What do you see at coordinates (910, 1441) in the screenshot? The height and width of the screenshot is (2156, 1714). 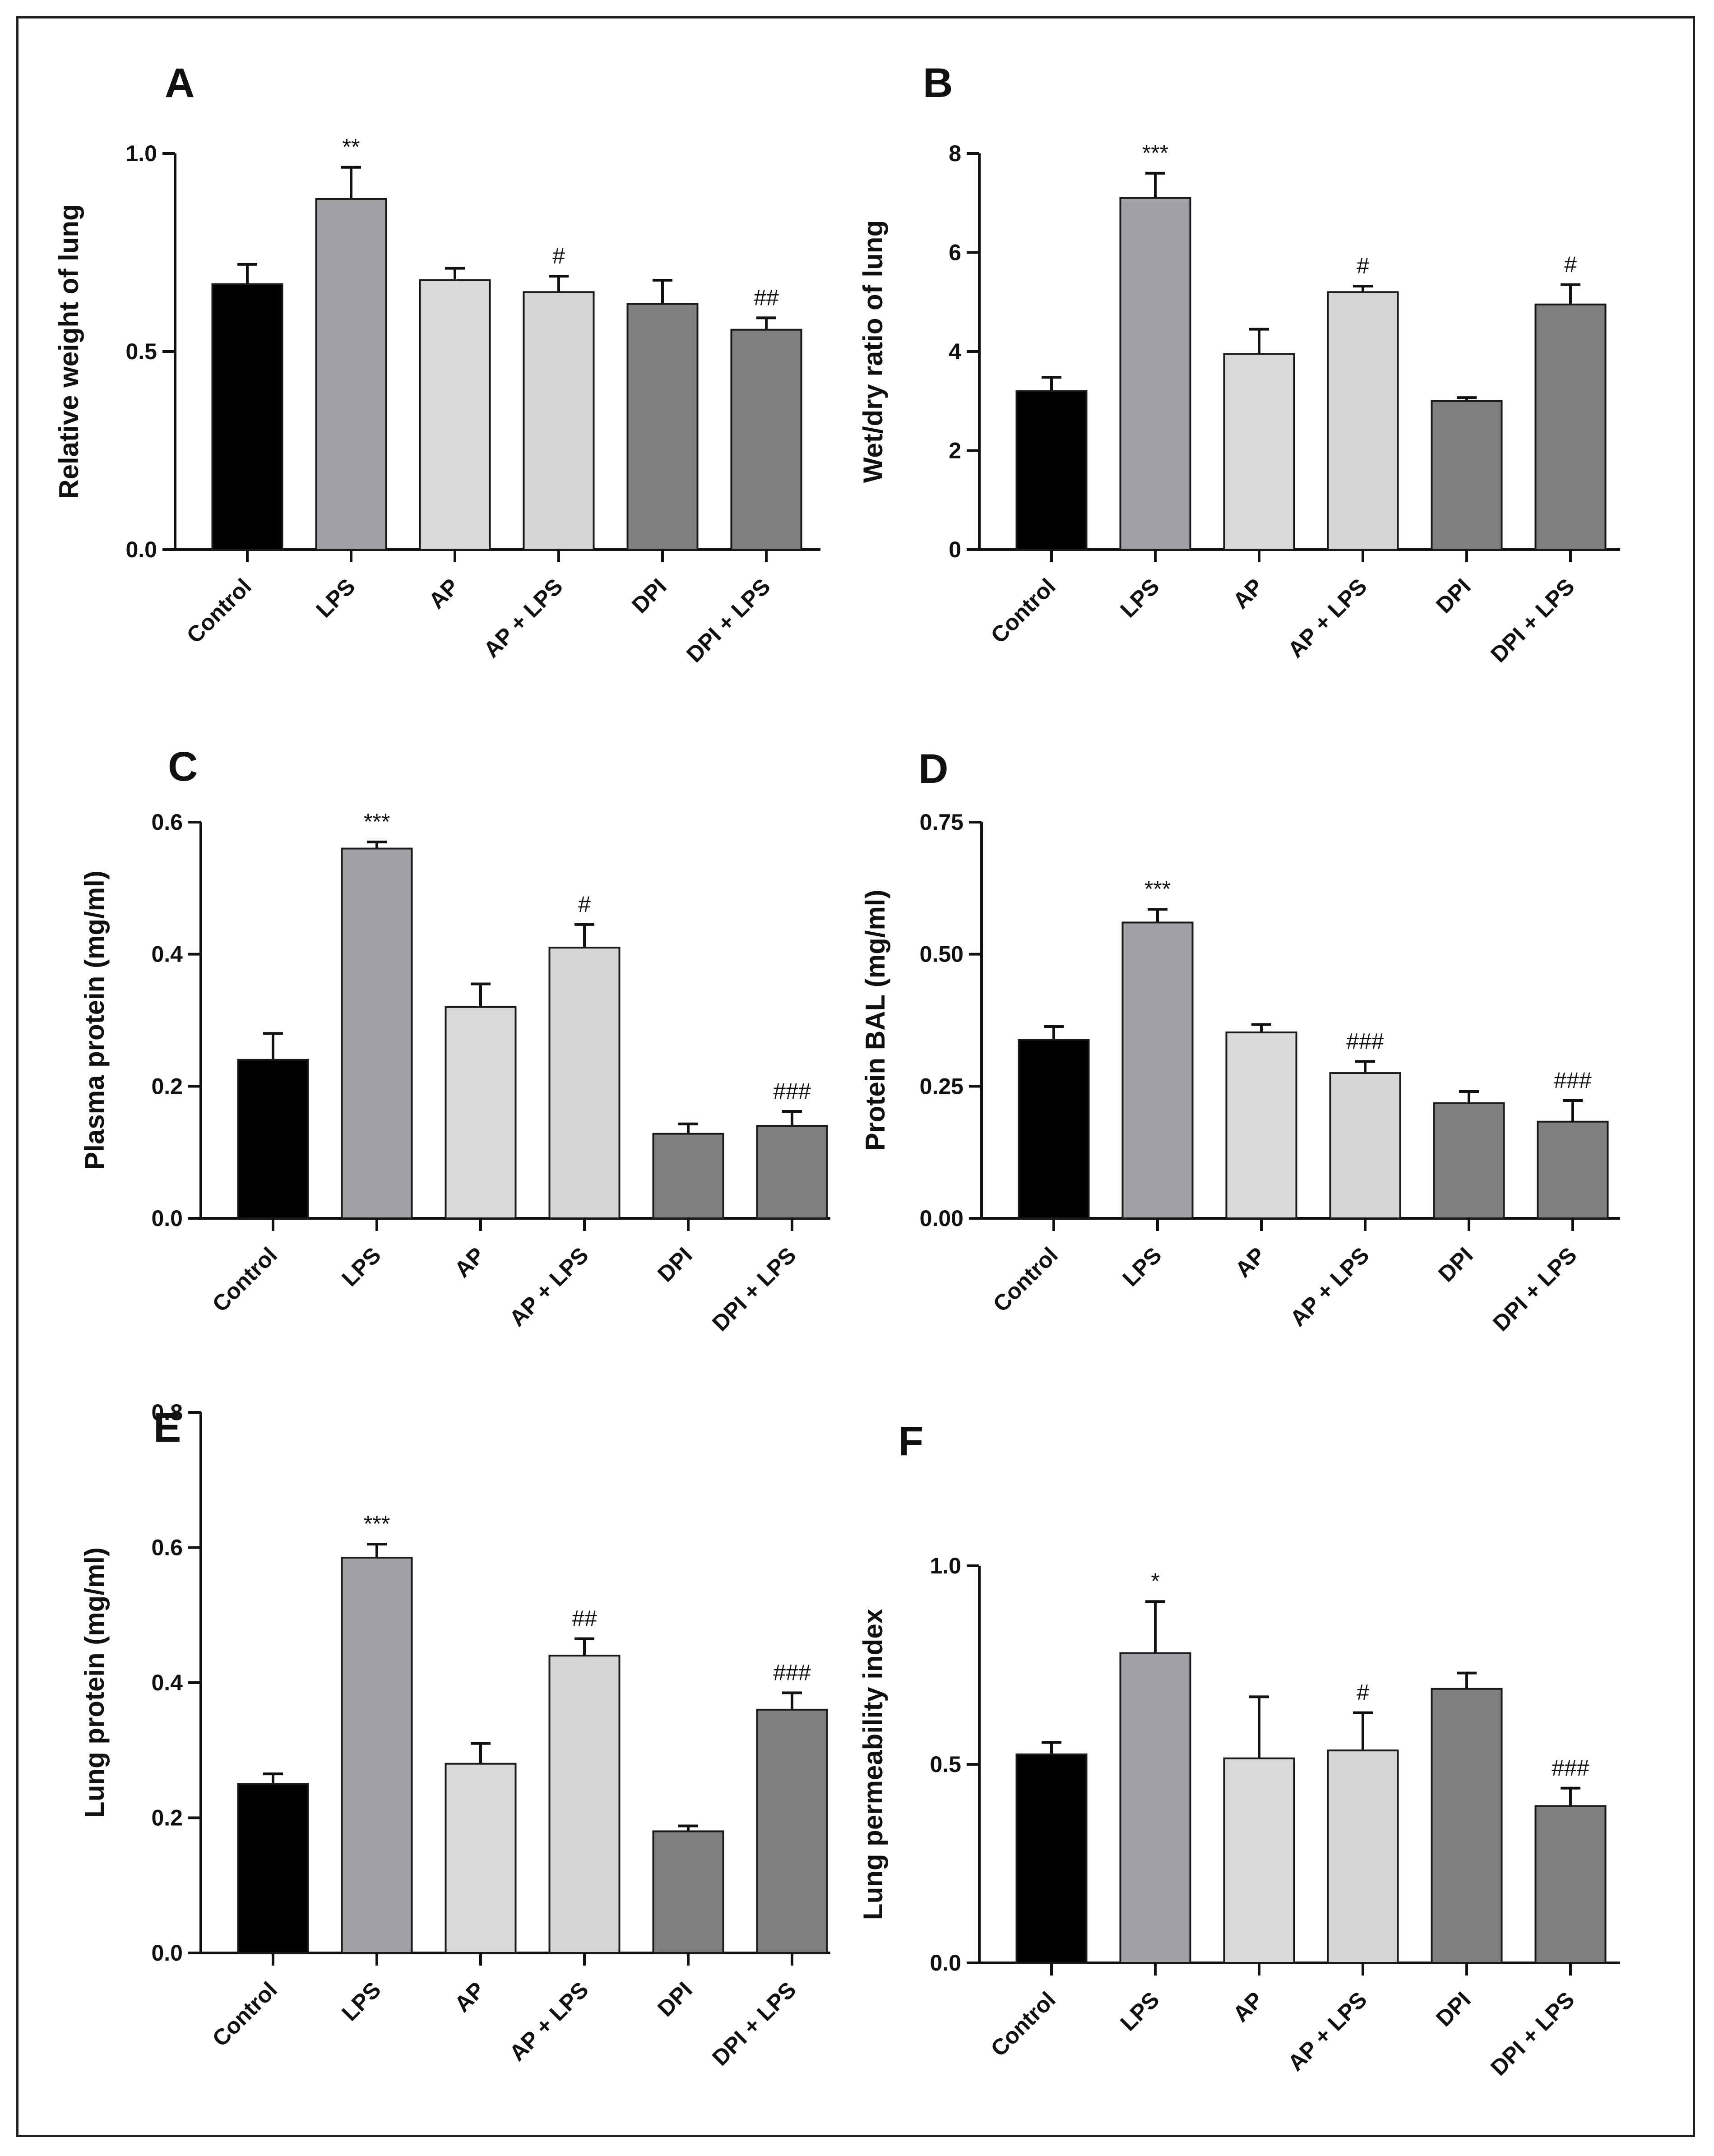 I see `panel-f-letter: F` at bounding box center [910, 1441].